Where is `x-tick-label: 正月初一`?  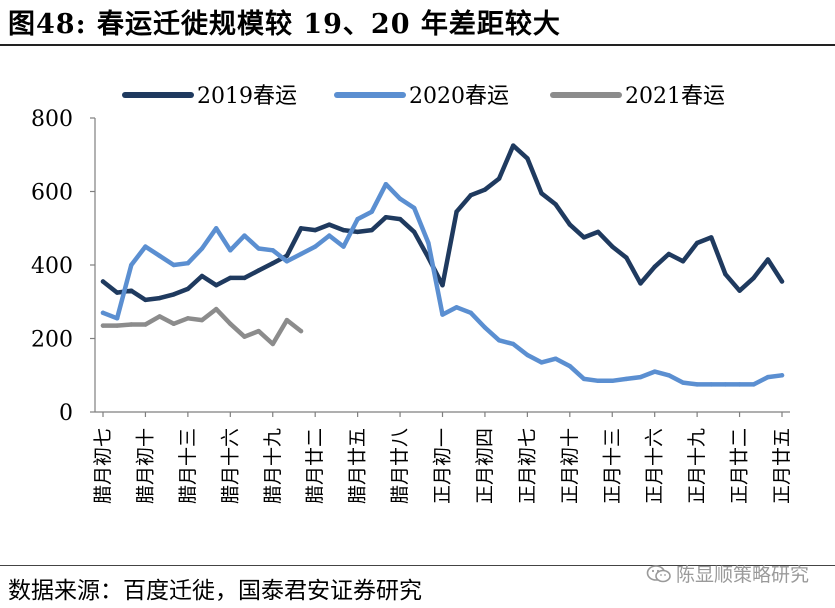 x-tick-label: 正月初一 is located at coordinates (443, 466).